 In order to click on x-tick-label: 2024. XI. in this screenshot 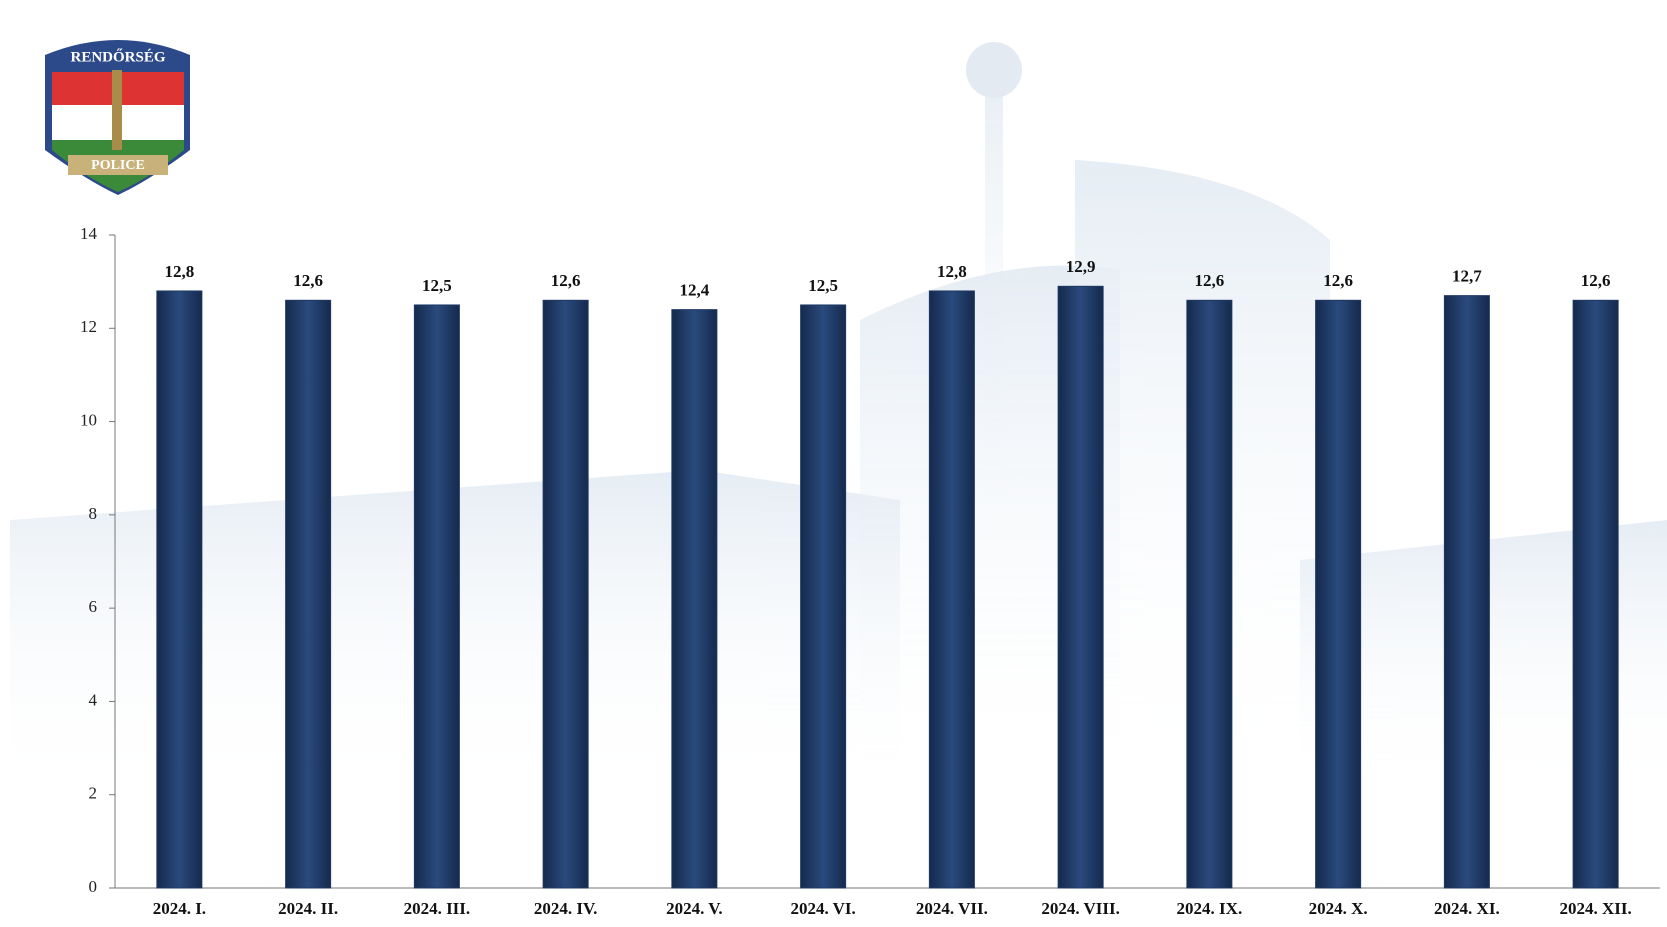, I will do `click(1467, 908)`.